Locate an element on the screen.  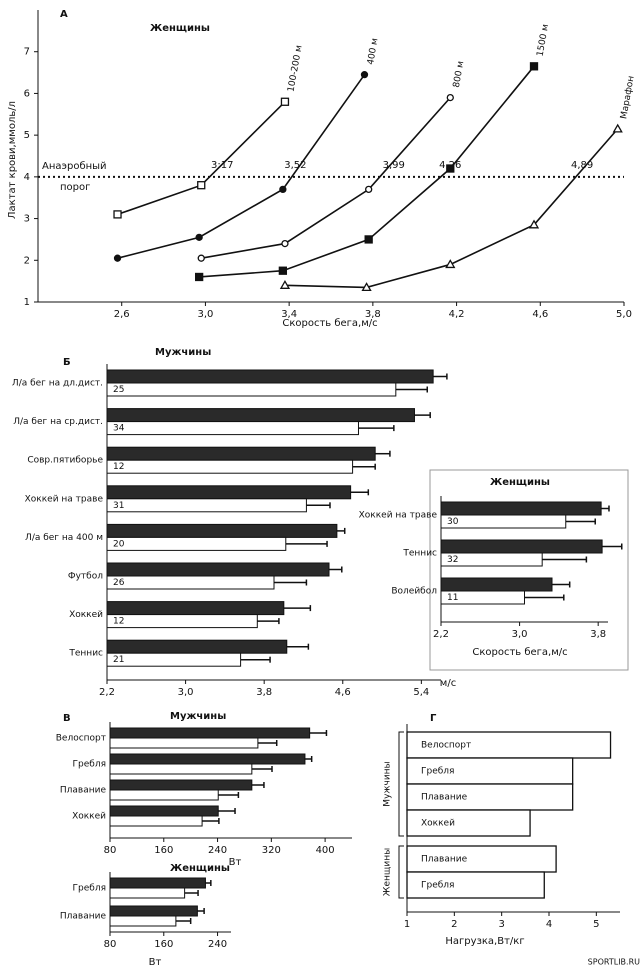
y-tick-label: 5 is located at coordinates (27, 135).